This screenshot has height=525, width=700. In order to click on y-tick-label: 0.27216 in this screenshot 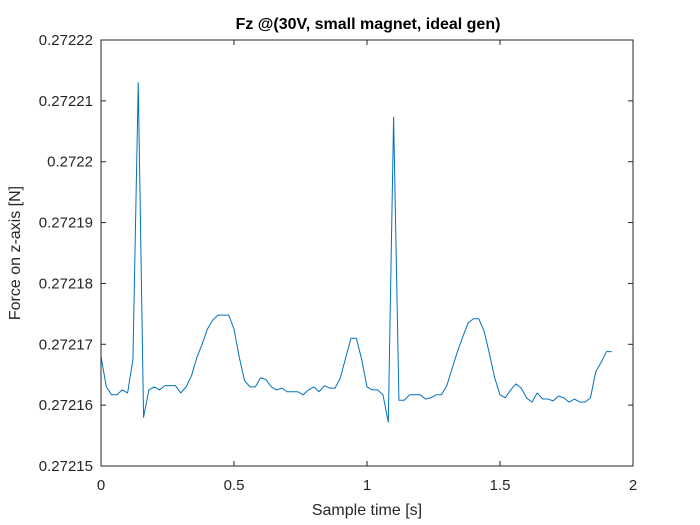, I will do `click(66, 405)`.